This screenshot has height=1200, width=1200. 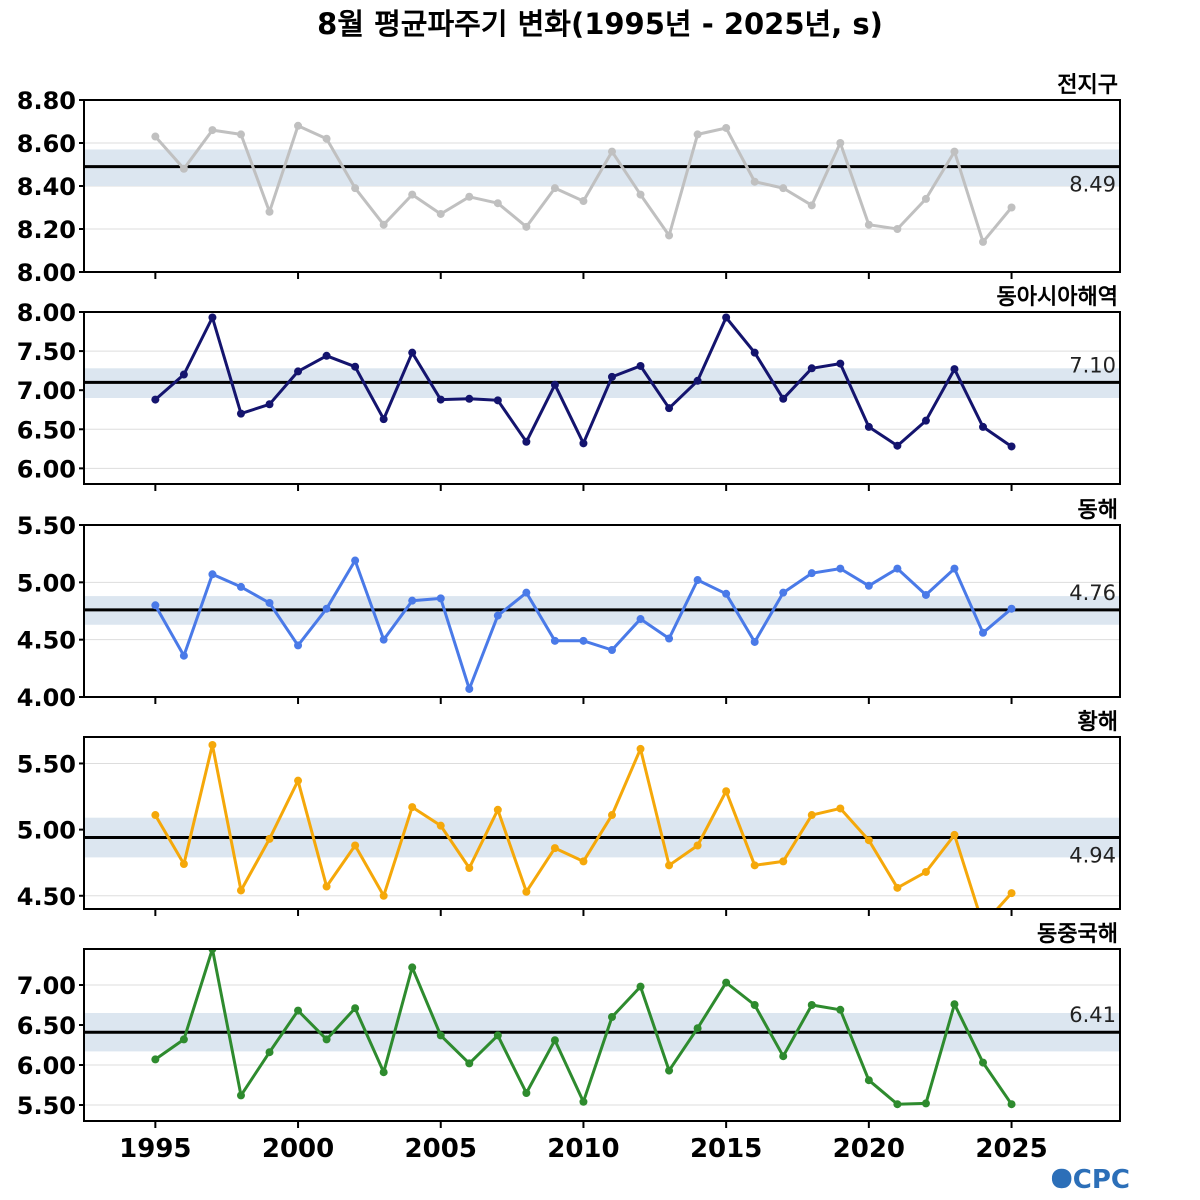 I want to click on ocpc-logo-text: OCPC, so click(x=1090, y=1180).